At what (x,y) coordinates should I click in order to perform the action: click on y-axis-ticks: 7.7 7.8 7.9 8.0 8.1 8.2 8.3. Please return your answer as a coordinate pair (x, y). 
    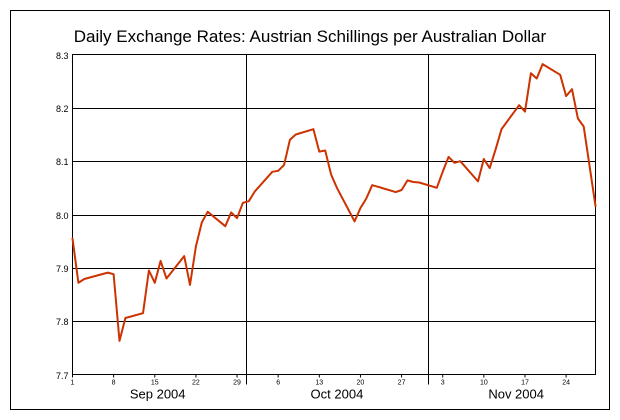
    Looking at the image, I should click on (62, 216).